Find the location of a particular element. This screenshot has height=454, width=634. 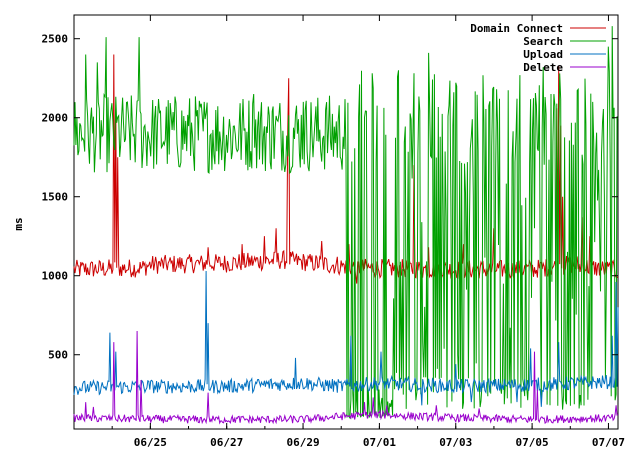

x-tick-label: 06/27 is located at coordinates (226, 442).